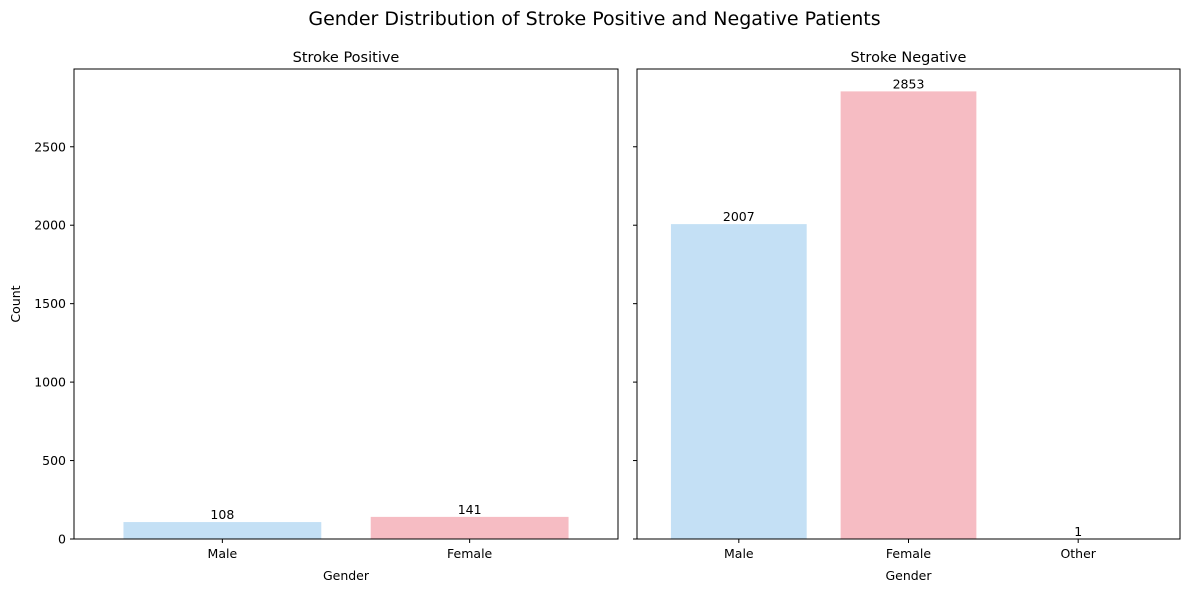 Image resolution: width=1189 pixels, height=592 pixels. I want to click on panel-title: Stroke Negative, so click(909, 58).